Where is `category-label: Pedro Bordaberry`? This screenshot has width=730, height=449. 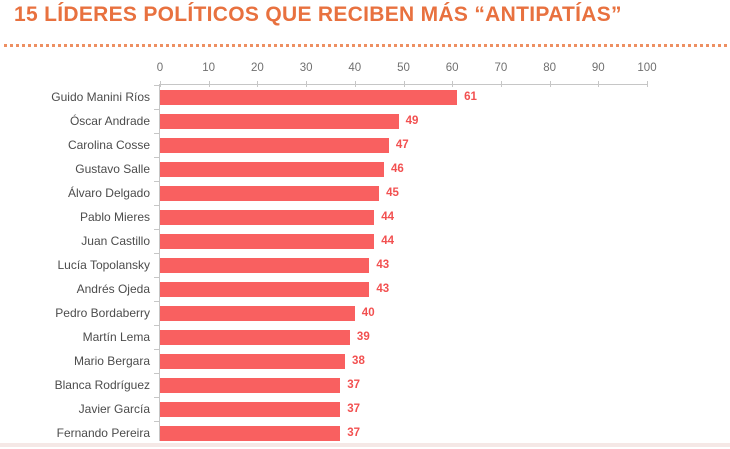 category-label: Pedro Bordaberry is located at coordinates (102, 313).